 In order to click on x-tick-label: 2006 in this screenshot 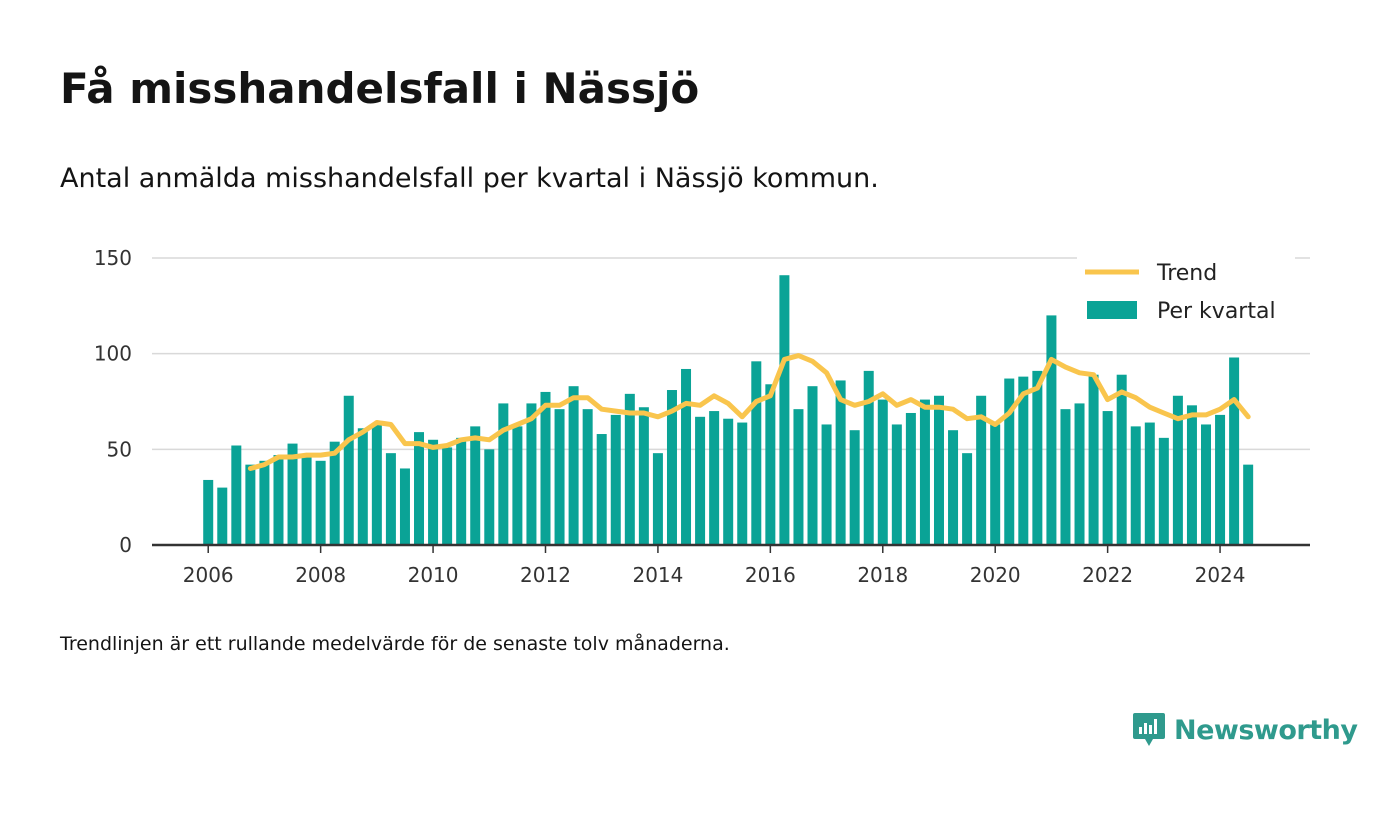, I will do `click(208, 575)`.